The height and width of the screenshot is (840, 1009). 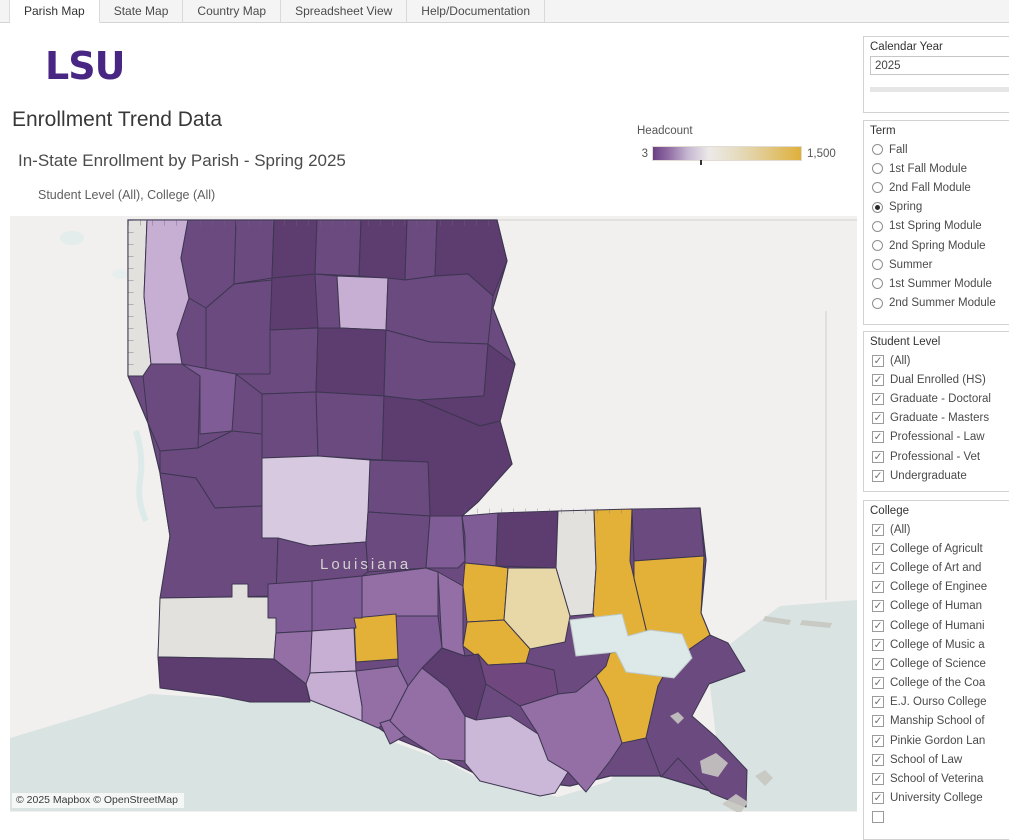 I want to click on term-option-1st-spring-module: 1st Spring Module, so click(x=938, y=226).